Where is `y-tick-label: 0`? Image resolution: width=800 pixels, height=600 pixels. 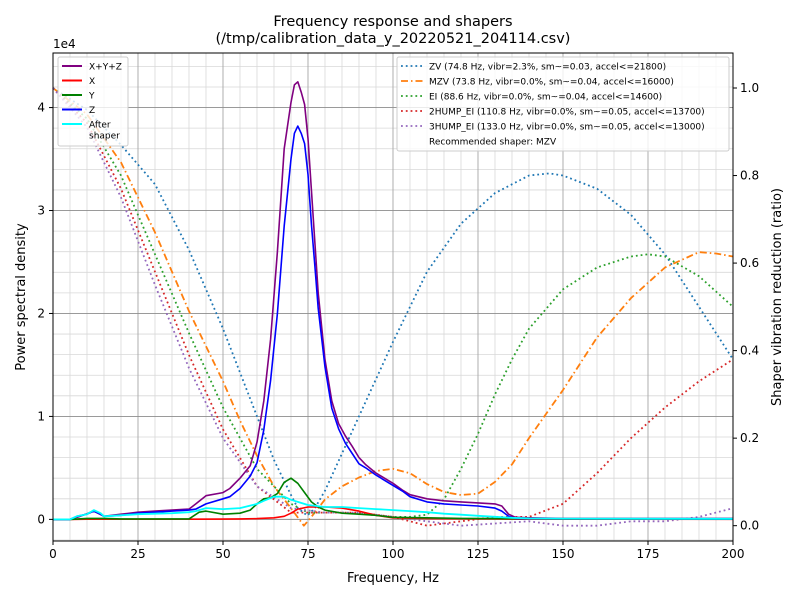
y-tick-label: 0 is located at coordinates (41, 519).